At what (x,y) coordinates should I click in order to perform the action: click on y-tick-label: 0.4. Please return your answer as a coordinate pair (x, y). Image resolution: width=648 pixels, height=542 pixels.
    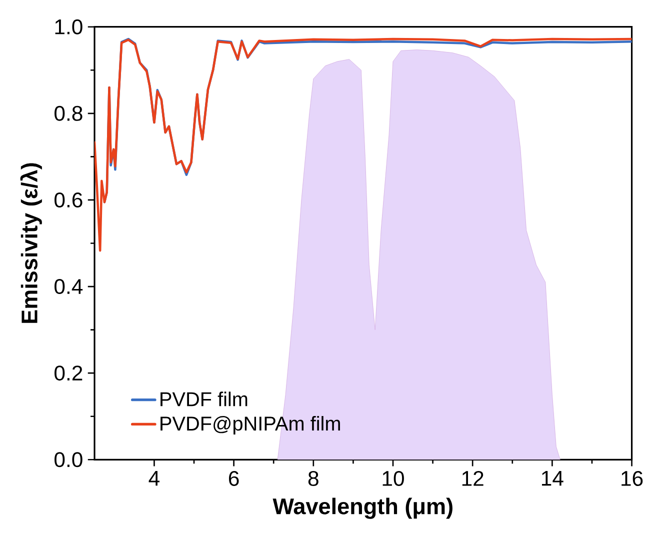
    Looking at the image, I should click on (68, 286).